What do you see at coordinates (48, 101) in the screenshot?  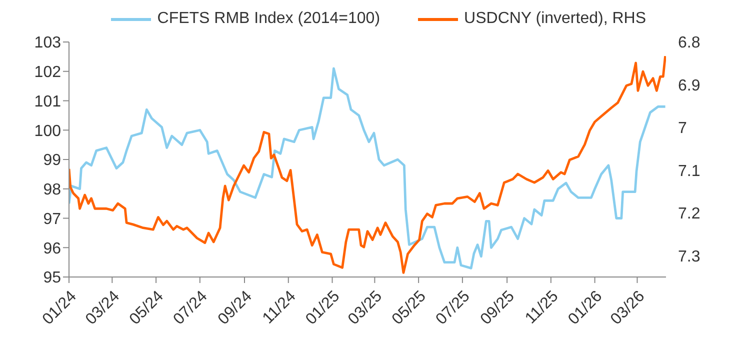 I see `y-tick-label: 101` at bounding box center [48, 101].